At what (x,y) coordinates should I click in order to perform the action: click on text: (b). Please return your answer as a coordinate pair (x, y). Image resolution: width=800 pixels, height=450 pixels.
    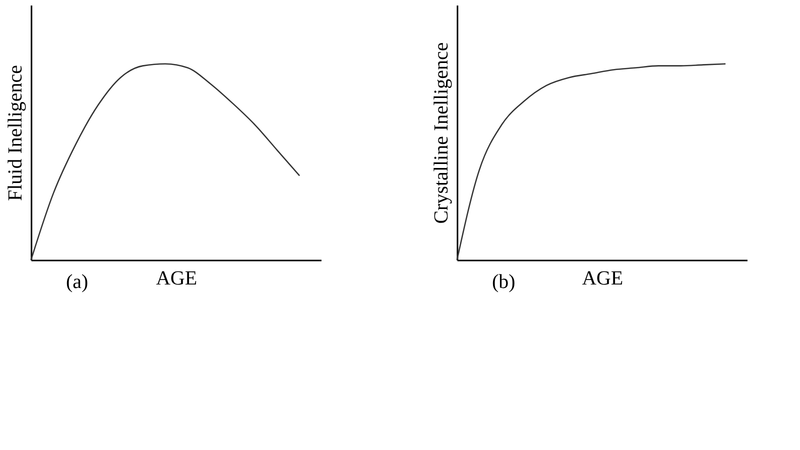
    Looking at the image, I should click on (504, 282).